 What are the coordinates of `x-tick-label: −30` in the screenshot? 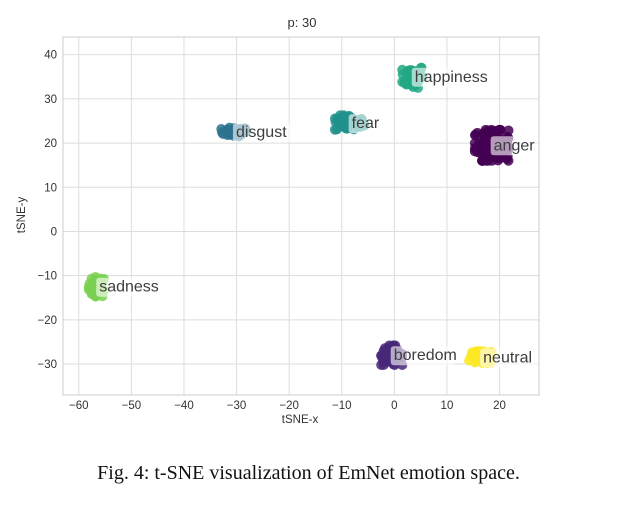 It's located at (237, 406).